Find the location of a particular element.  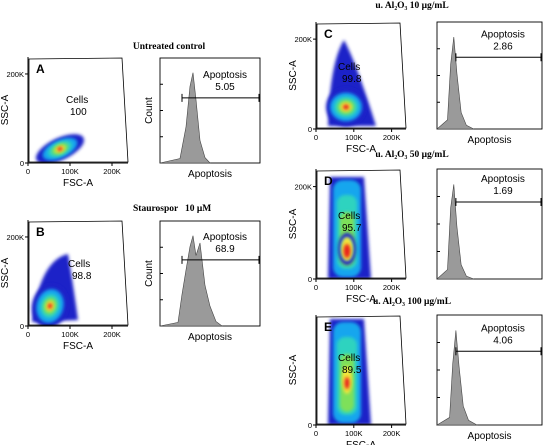

panel-title-c: u. Al₂O₃ 10 μg/mL is located at coordinates (411, 6).